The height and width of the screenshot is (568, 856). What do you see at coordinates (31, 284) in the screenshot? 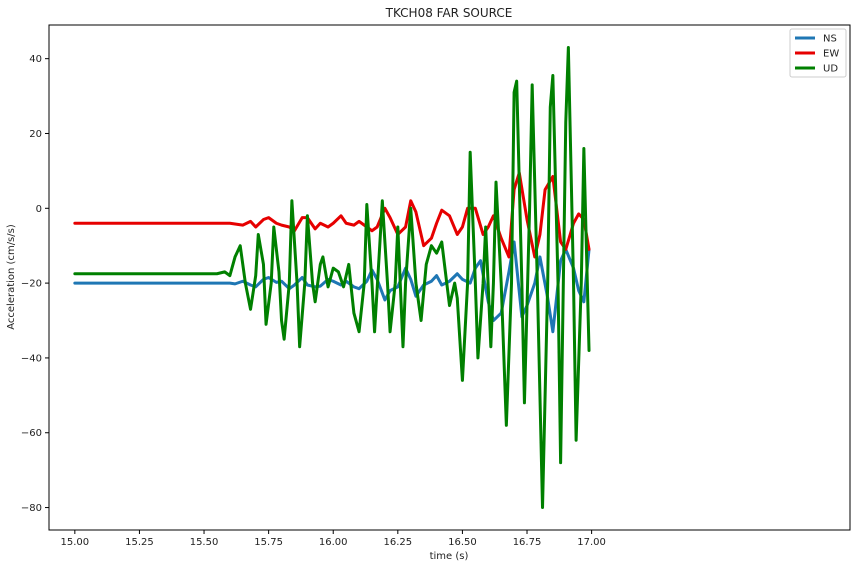
I see `y-tick-label: −20` at bounding box center [31, 284].